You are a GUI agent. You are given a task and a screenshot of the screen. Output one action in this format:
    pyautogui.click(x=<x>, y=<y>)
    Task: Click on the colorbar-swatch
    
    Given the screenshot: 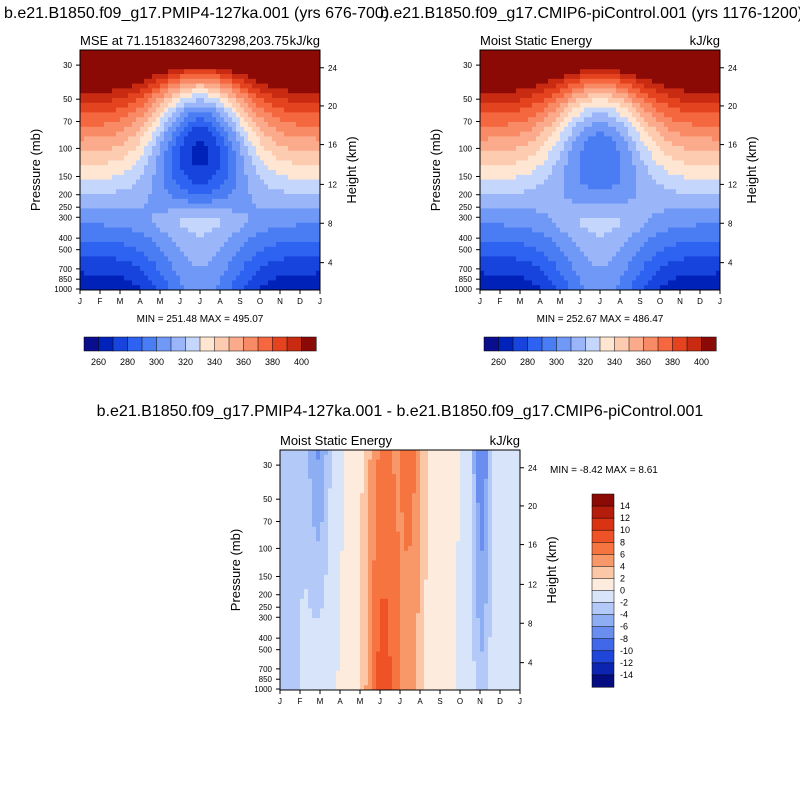 What is the action you would take?
    pyautogui.click(x=91, y=344)
    